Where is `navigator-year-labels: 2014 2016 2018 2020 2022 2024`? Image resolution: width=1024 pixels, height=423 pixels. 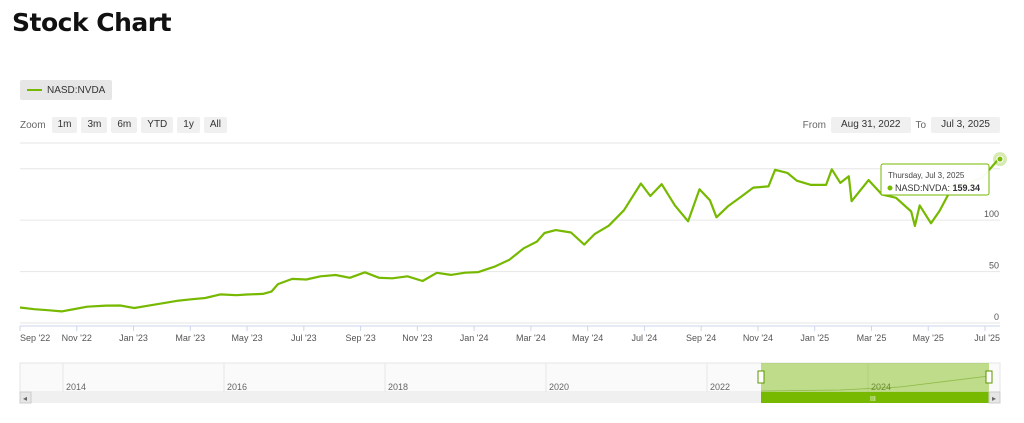
navigator-year-labels: 2014 2016 2018 2020 2022 2024 is located at coordinates (476, 377).